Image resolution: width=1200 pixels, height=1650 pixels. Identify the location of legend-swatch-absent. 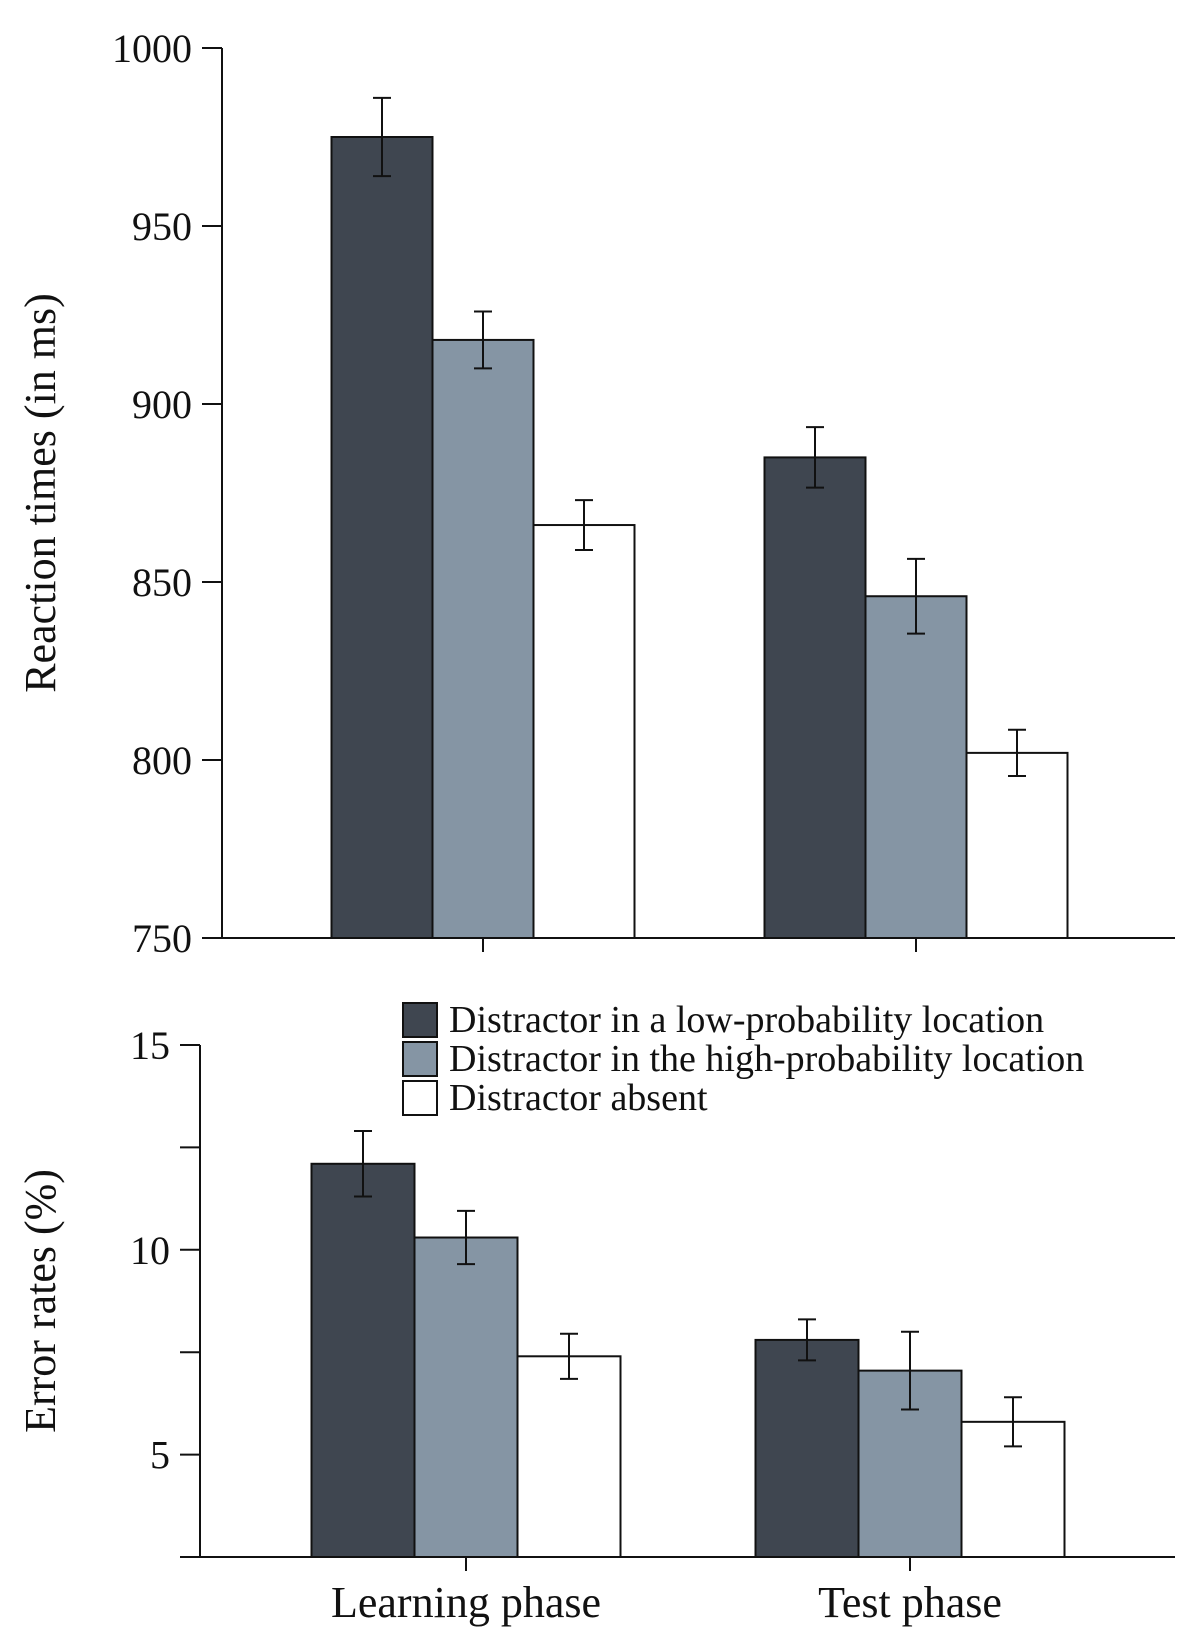
(420, 1098).